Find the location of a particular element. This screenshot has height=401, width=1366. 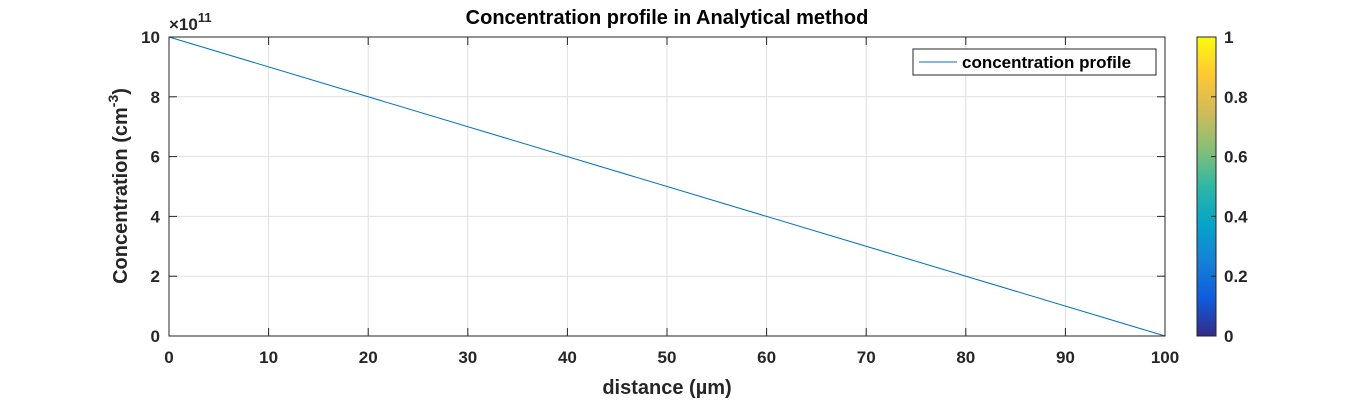

x-tick-label: 90 is located at coordinates (1065, 357).